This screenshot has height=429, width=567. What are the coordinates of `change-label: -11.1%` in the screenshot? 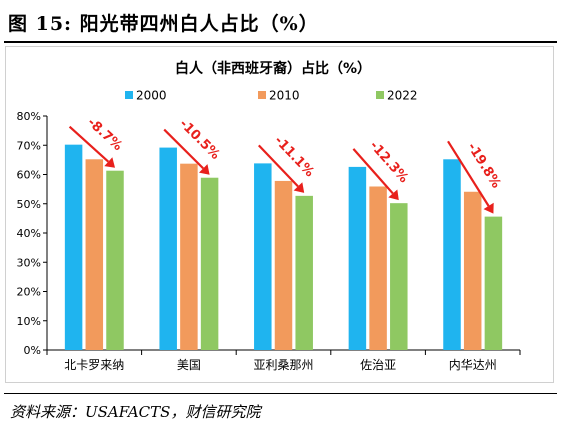 It's located at (294, 156).